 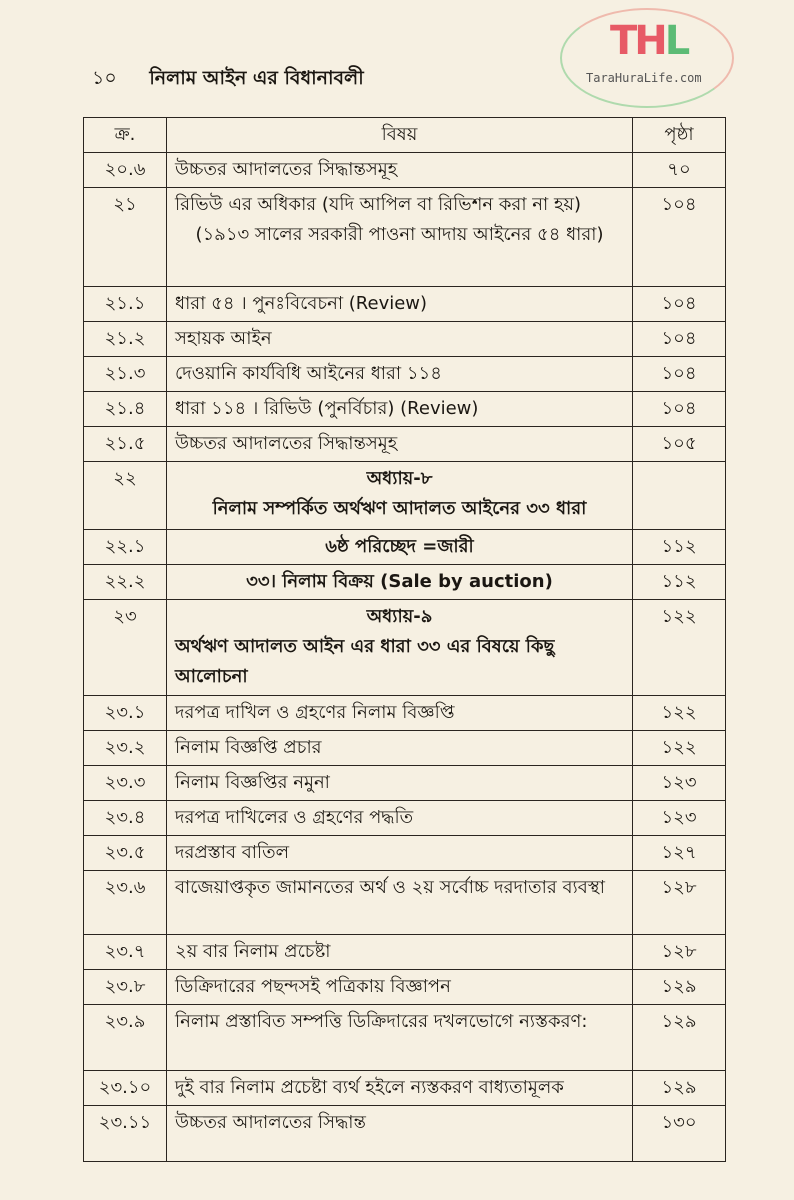 What do you see at coordinates (232, 852) in the screenshot?
I see `row-text: দরপ্রস্তাব বাতিল` at bounding box center [232, 852].